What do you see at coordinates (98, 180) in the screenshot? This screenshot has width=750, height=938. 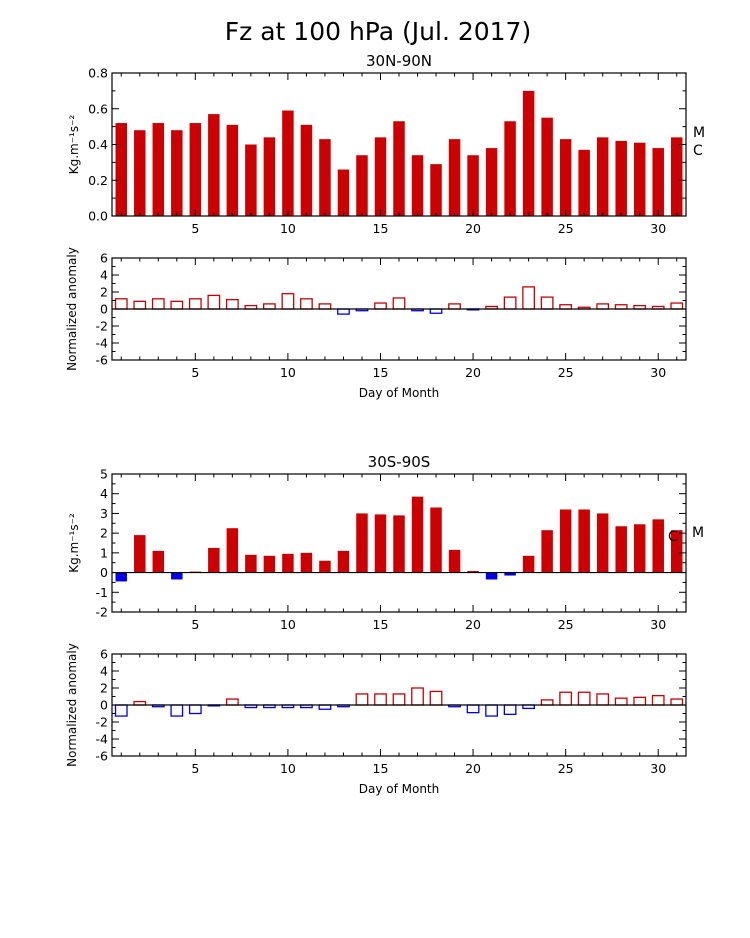 I see `y-tick-label: 0.2` at bounding box center [98, 180].